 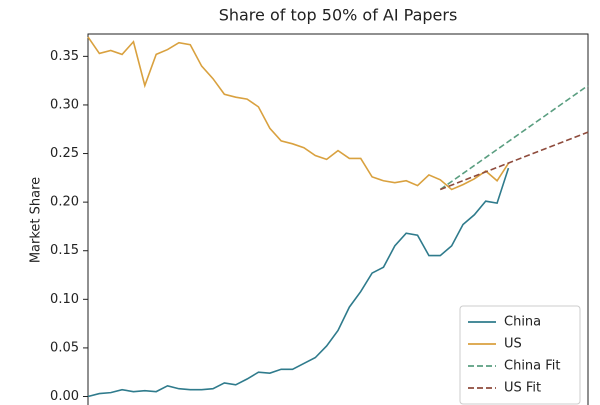 I want to click on chart-title: Share of top 50% of AI Papers, so click(x=338, y=15).